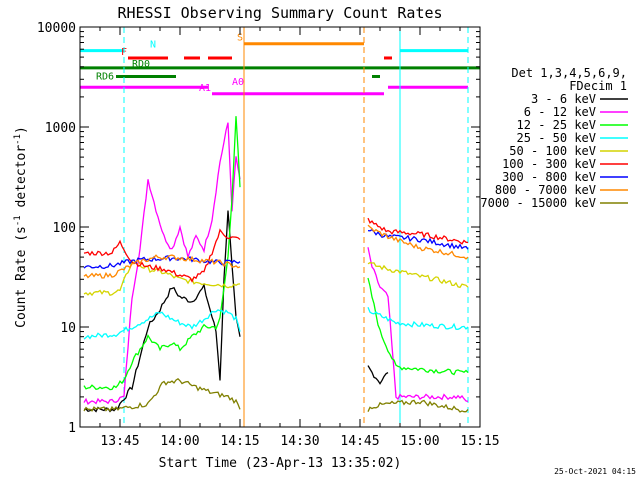 The height and width of the screenshot is (480, 640). Describe the element at coordinates (299, 441) in the screenshot. I see `x-tick-label: 14:30` at that location.